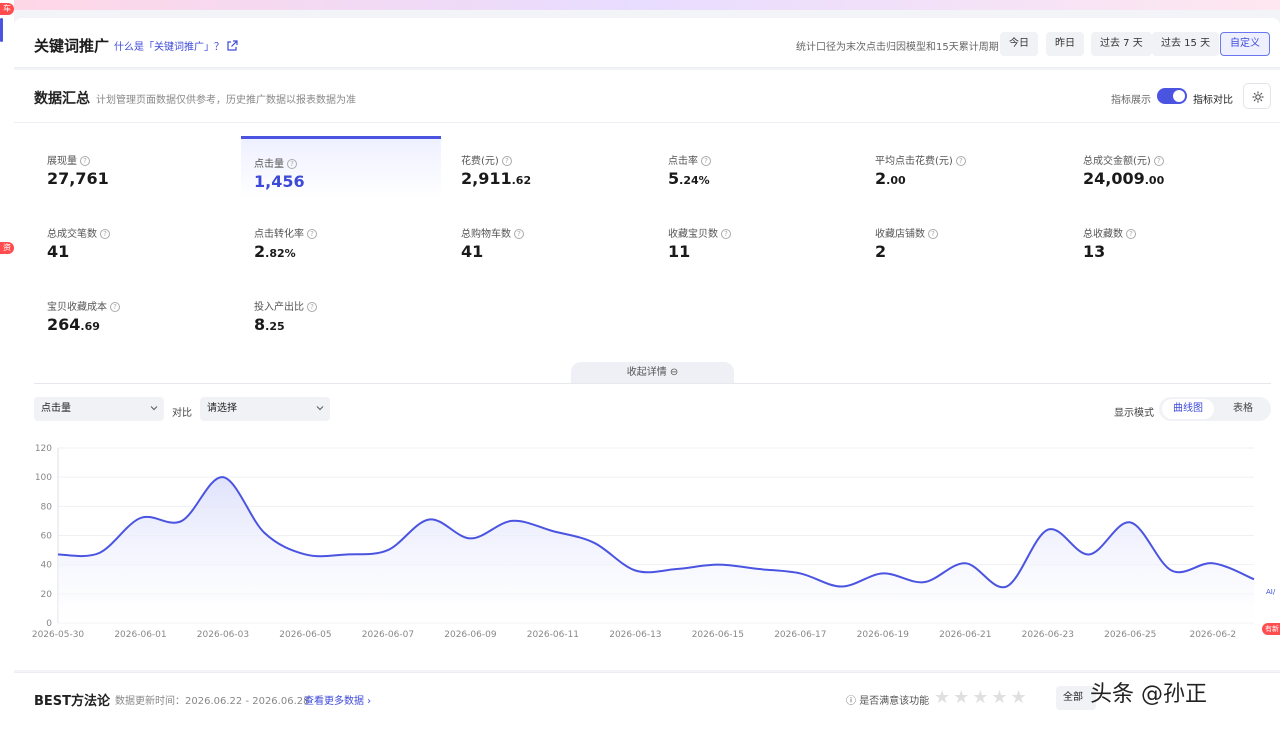 The image size is (1280, 734). I want to click on external-link-icon, so click(232, 44).